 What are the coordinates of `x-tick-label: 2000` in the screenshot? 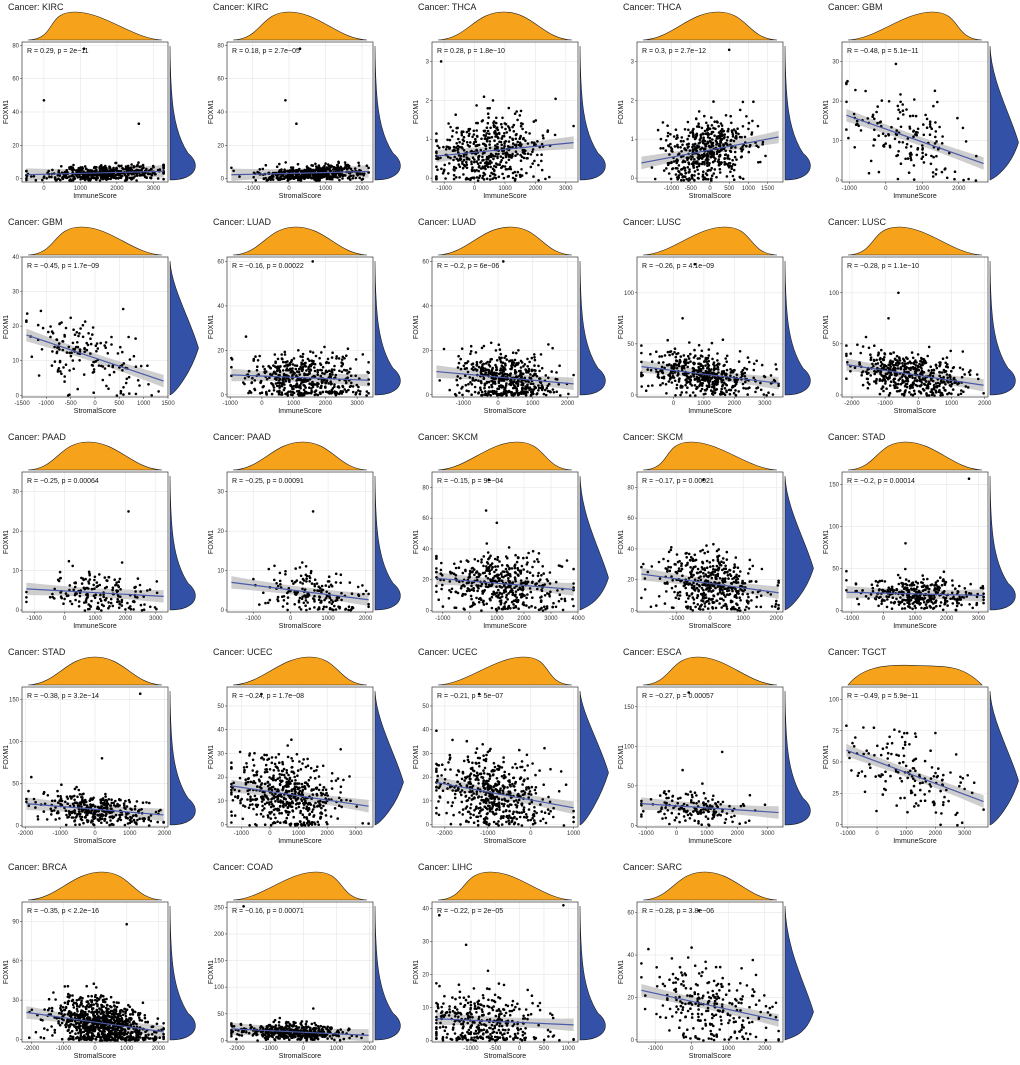 It's located at (362, 189).